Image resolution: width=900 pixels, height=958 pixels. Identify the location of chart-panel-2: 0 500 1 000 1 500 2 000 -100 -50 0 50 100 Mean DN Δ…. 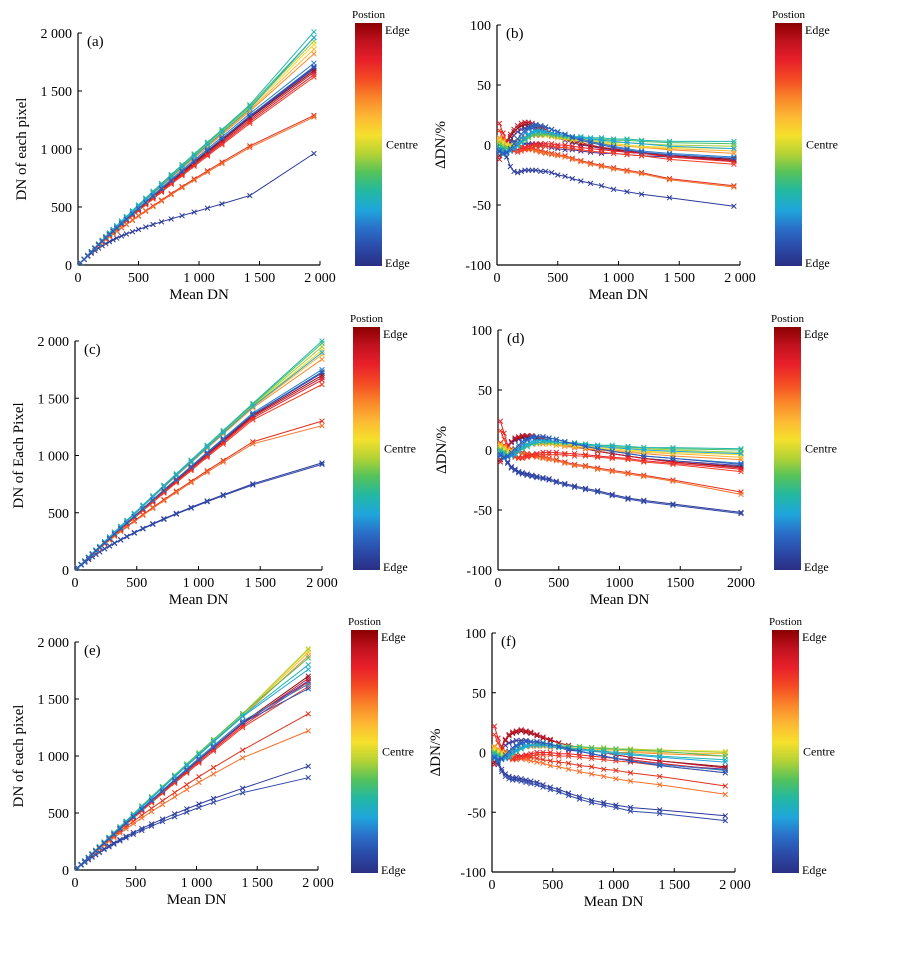
(635, 156).